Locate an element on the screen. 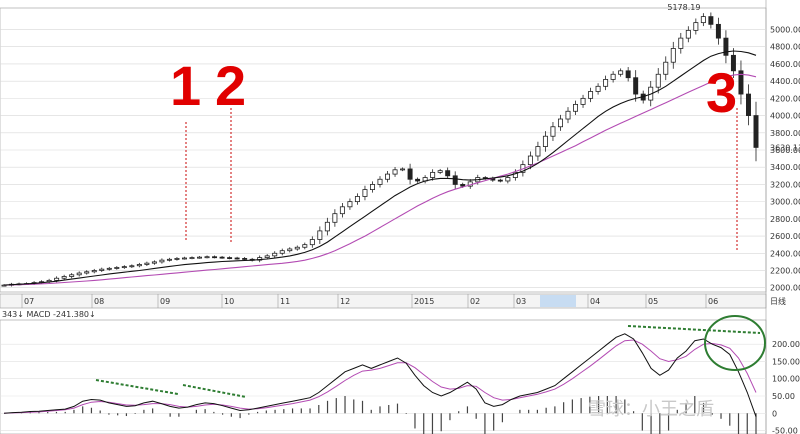 The image size is (800, 434). x-tick-label: 11 is located at coordinates (285, 301).